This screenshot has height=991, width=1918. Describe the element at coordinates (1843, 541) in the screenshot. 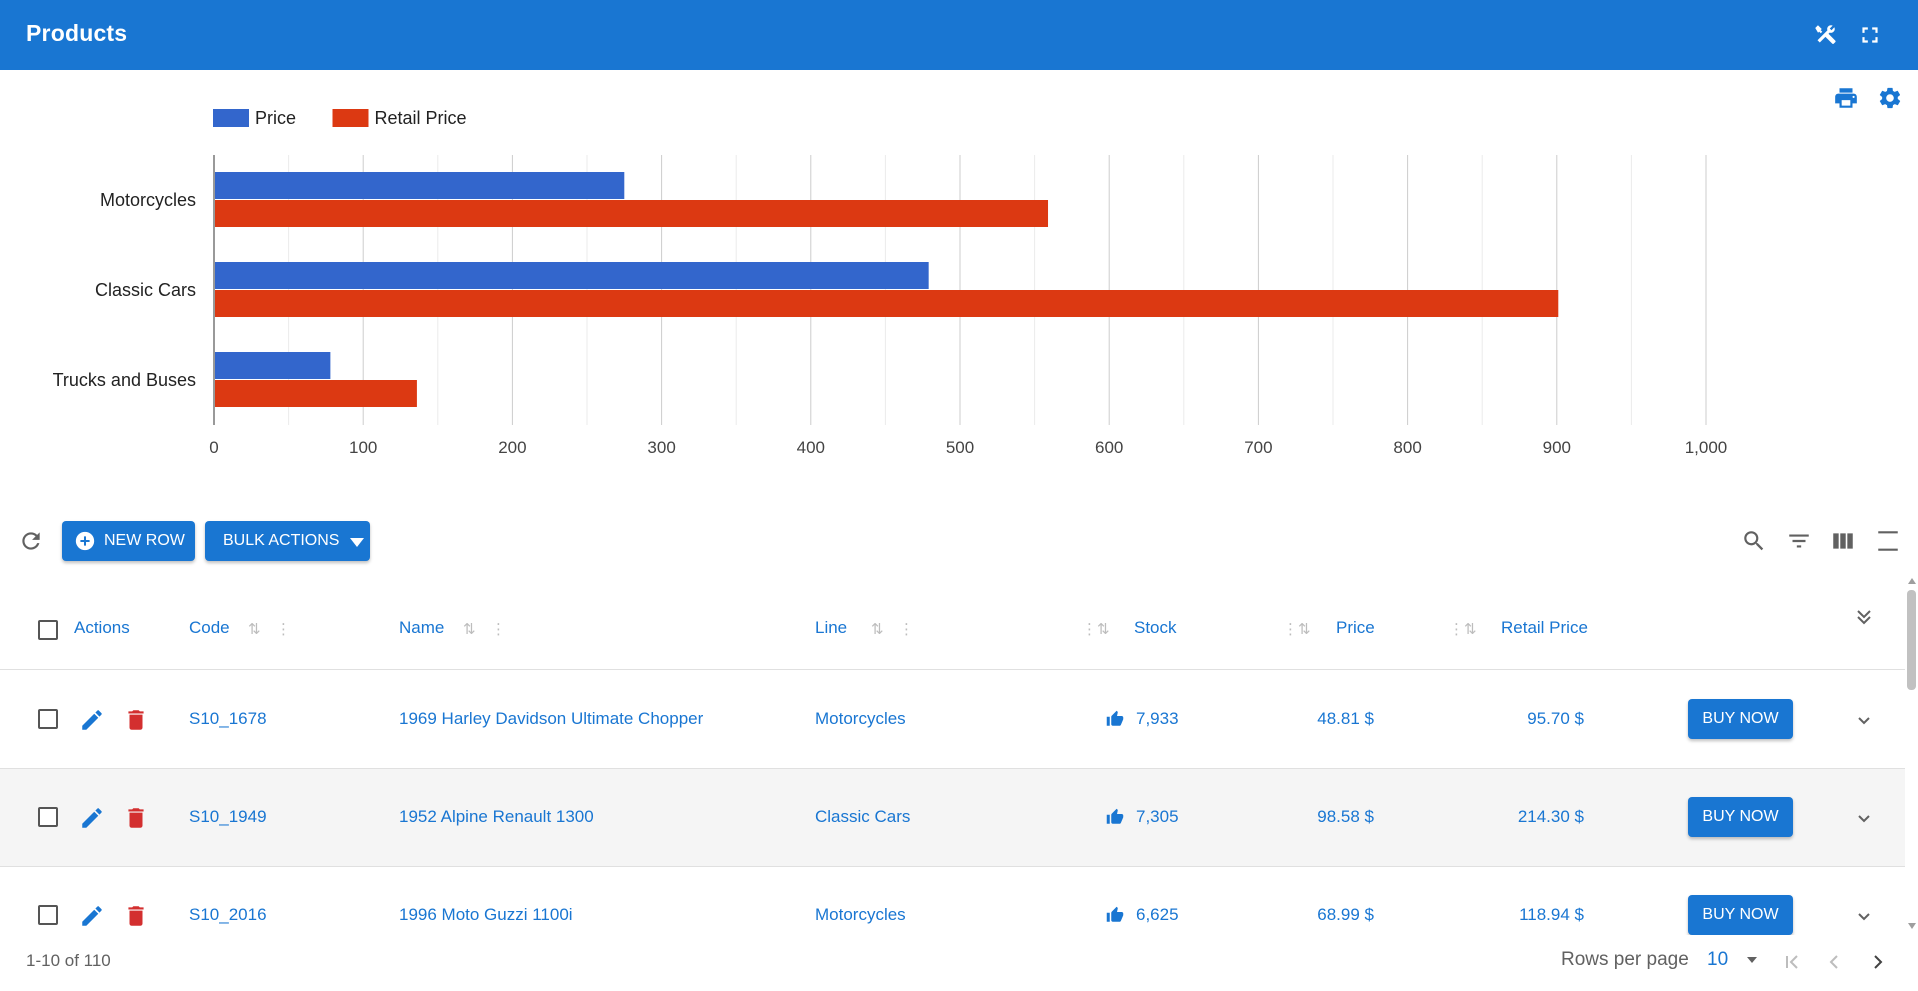

I see `columns-icon` at that location.